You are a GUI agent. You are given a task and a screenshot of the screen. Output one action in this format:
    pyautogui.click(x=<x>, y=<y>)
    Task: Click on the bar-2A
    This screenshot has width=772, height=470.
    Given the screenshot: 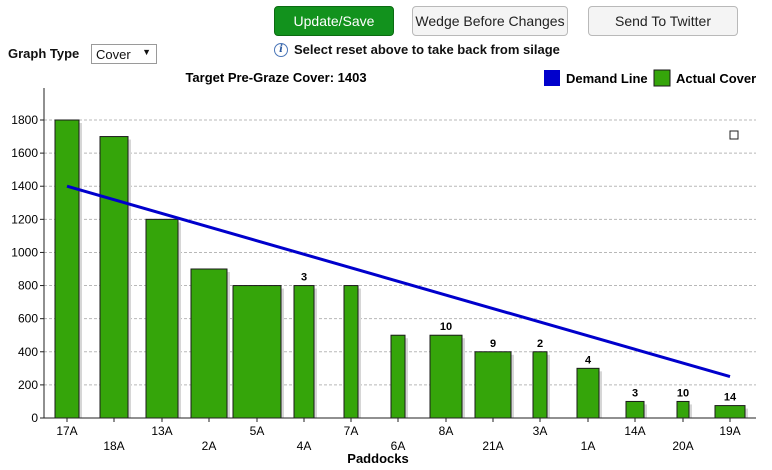 What is the action you would take?
    pyautogui.click(x=209, y=343)
    